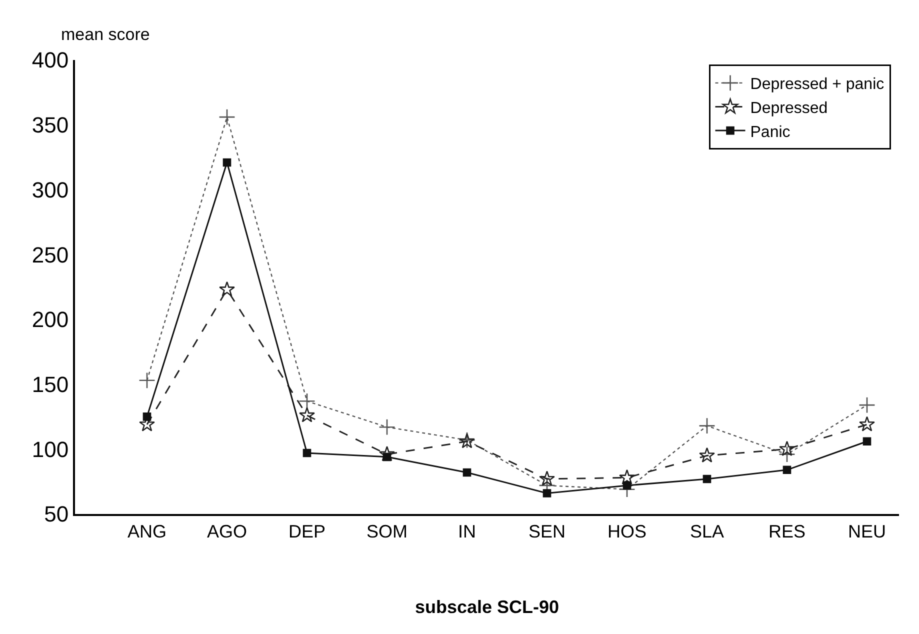 This screenshot has width=919, height=634. What do you see at coordinates (789, 108) in the screenshot?
I see `legend-label: Depressed` at bounding box center [789, 108].